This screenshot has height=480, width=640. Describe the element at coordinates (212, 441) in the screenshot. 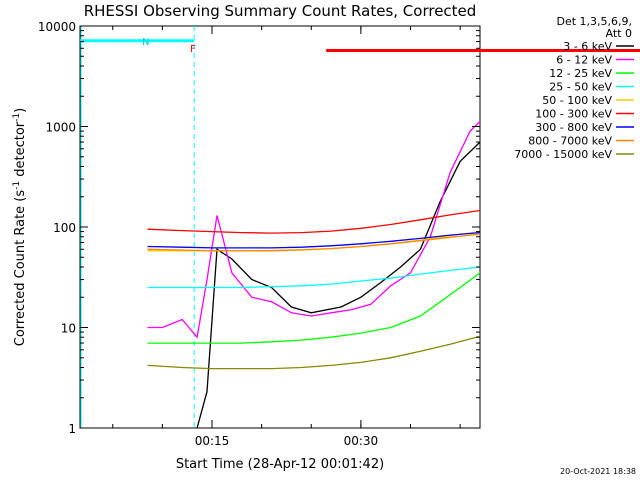

I see `x-tick-label: 00:15` at that location.